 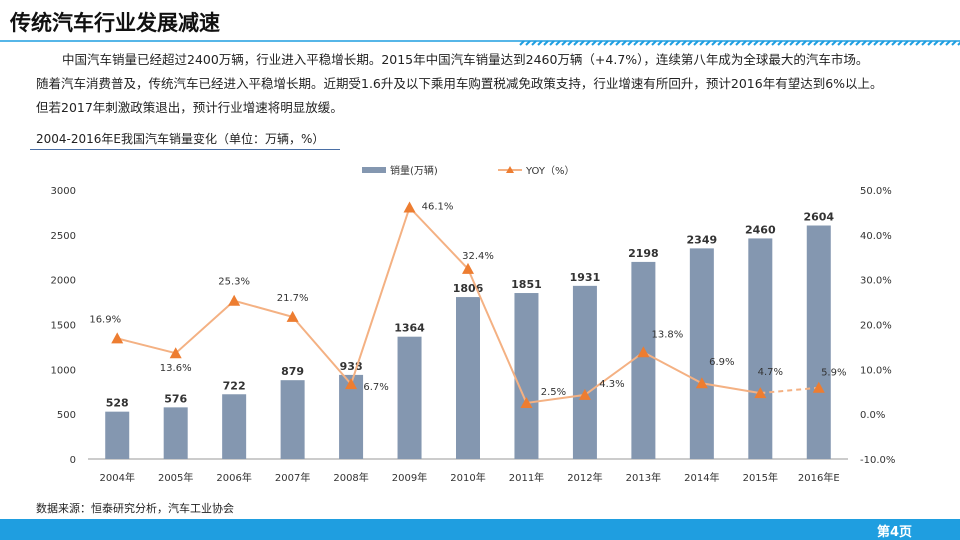 I want to click on y-right-tick-label: 40.0%, so click(x=876, y=236).